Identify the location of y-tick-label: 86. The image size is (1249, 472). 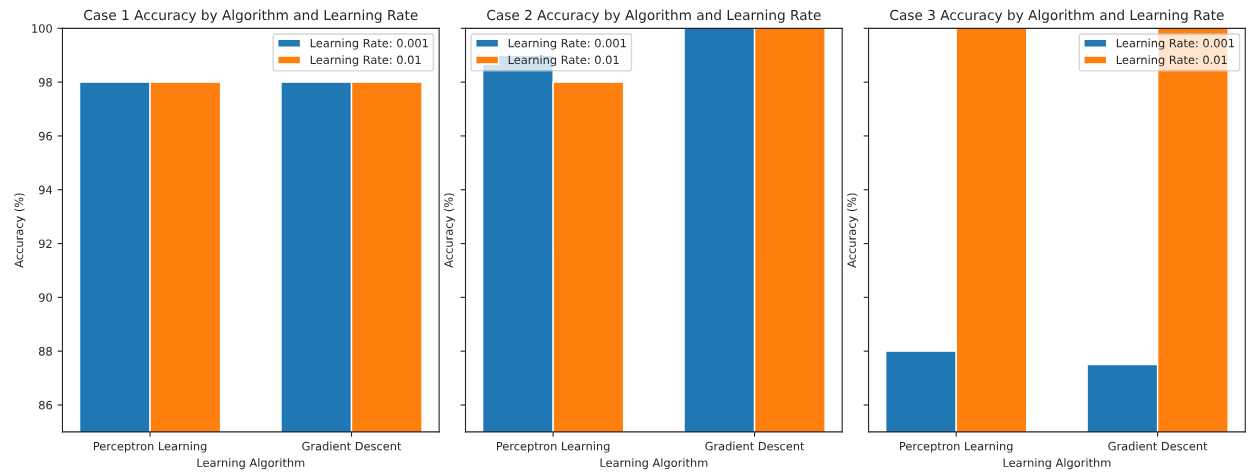
(46, 405).